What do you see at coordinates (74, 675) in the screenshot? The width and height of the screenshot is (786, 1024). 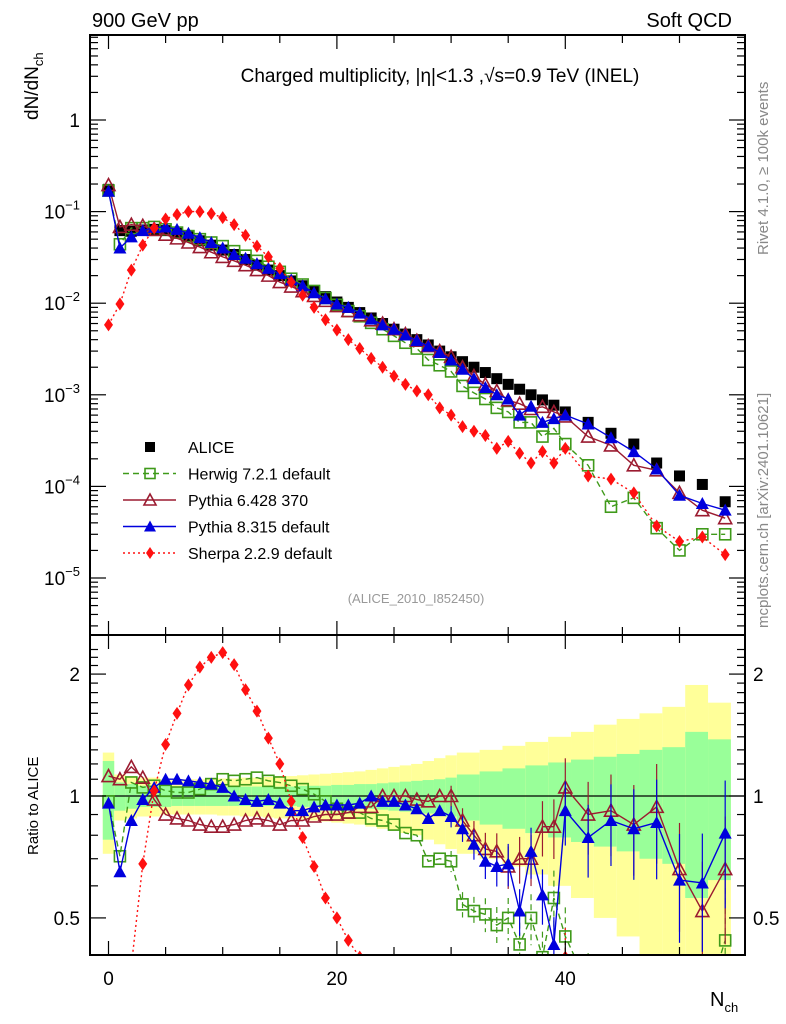 I see `ratio-y-tick-label: 2` at bounding box center [74, 675].